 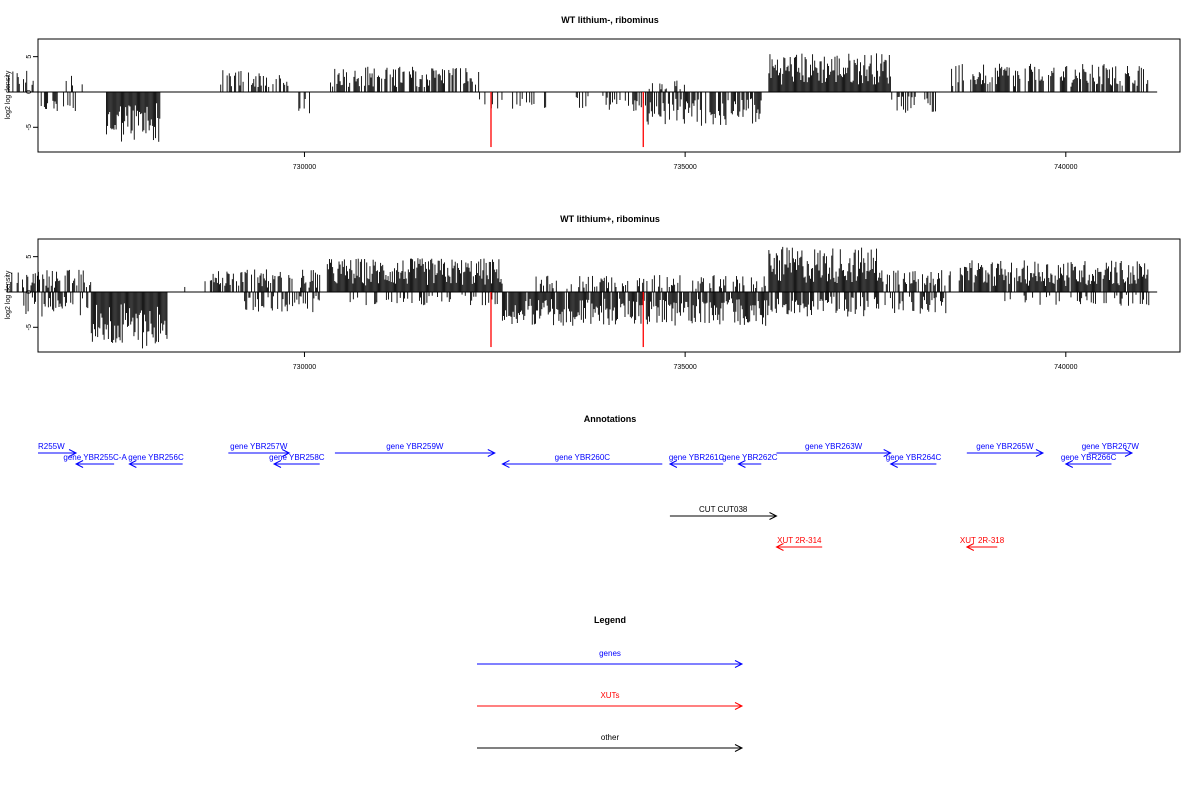 I want to click on annotation-gene: gene YBR256C, so click(x=156, y=460).